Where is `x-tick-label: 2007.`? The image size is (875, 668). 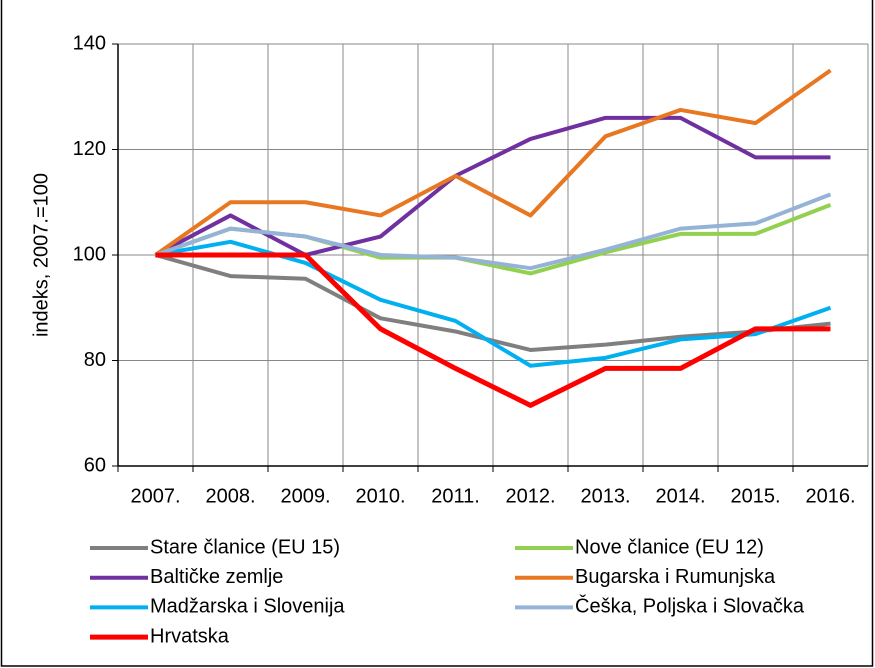 x-tick-label: 2007. is located at coordinates (155, 496).